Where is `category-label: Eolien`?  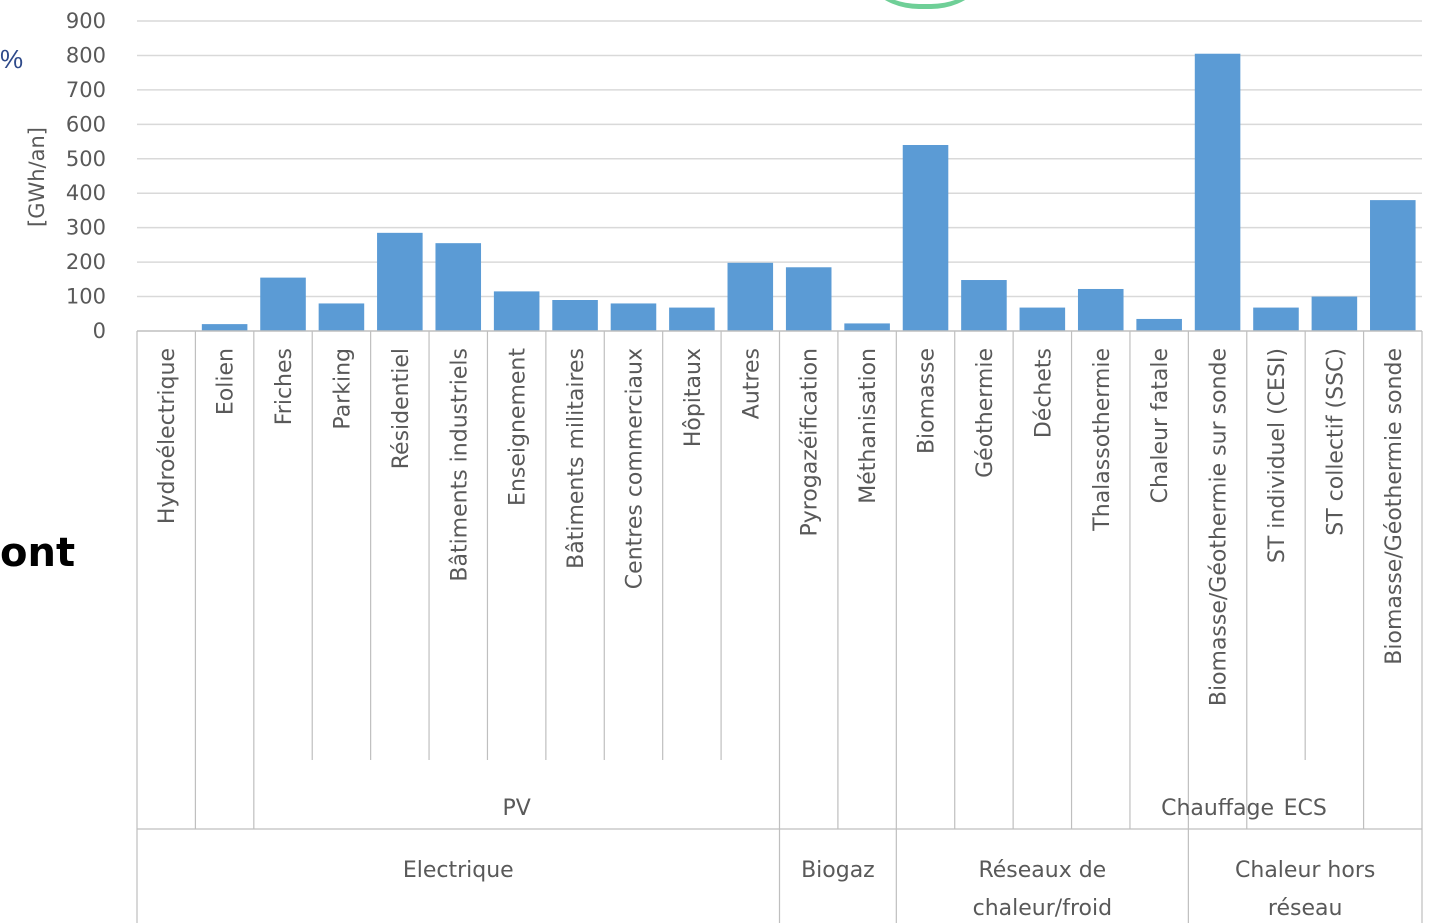 category-label: Eolien is located at coordinates (226, 381).